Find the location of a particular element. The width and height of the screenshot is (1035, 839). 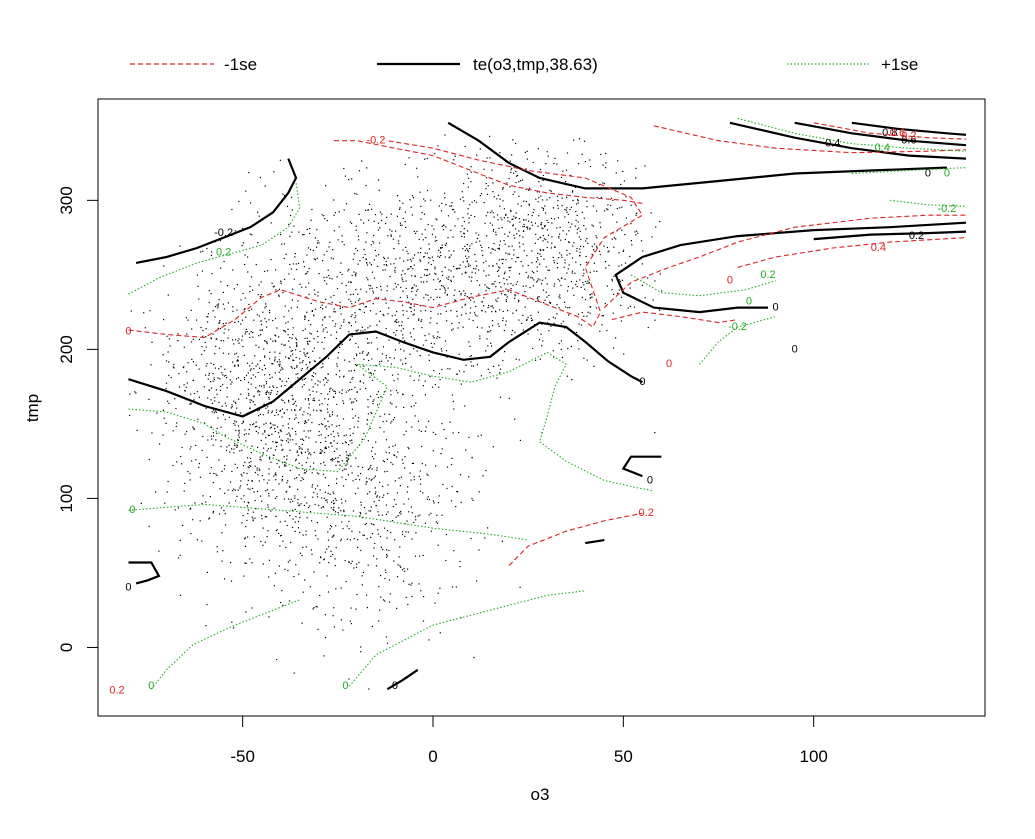

contour-line is located at coordinates (909, 171).